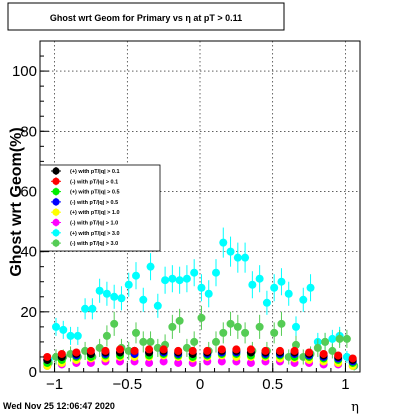  Describe the element at coordinates (200, 384) in the screenshot. I see `x-tick-label: 0` at that location.